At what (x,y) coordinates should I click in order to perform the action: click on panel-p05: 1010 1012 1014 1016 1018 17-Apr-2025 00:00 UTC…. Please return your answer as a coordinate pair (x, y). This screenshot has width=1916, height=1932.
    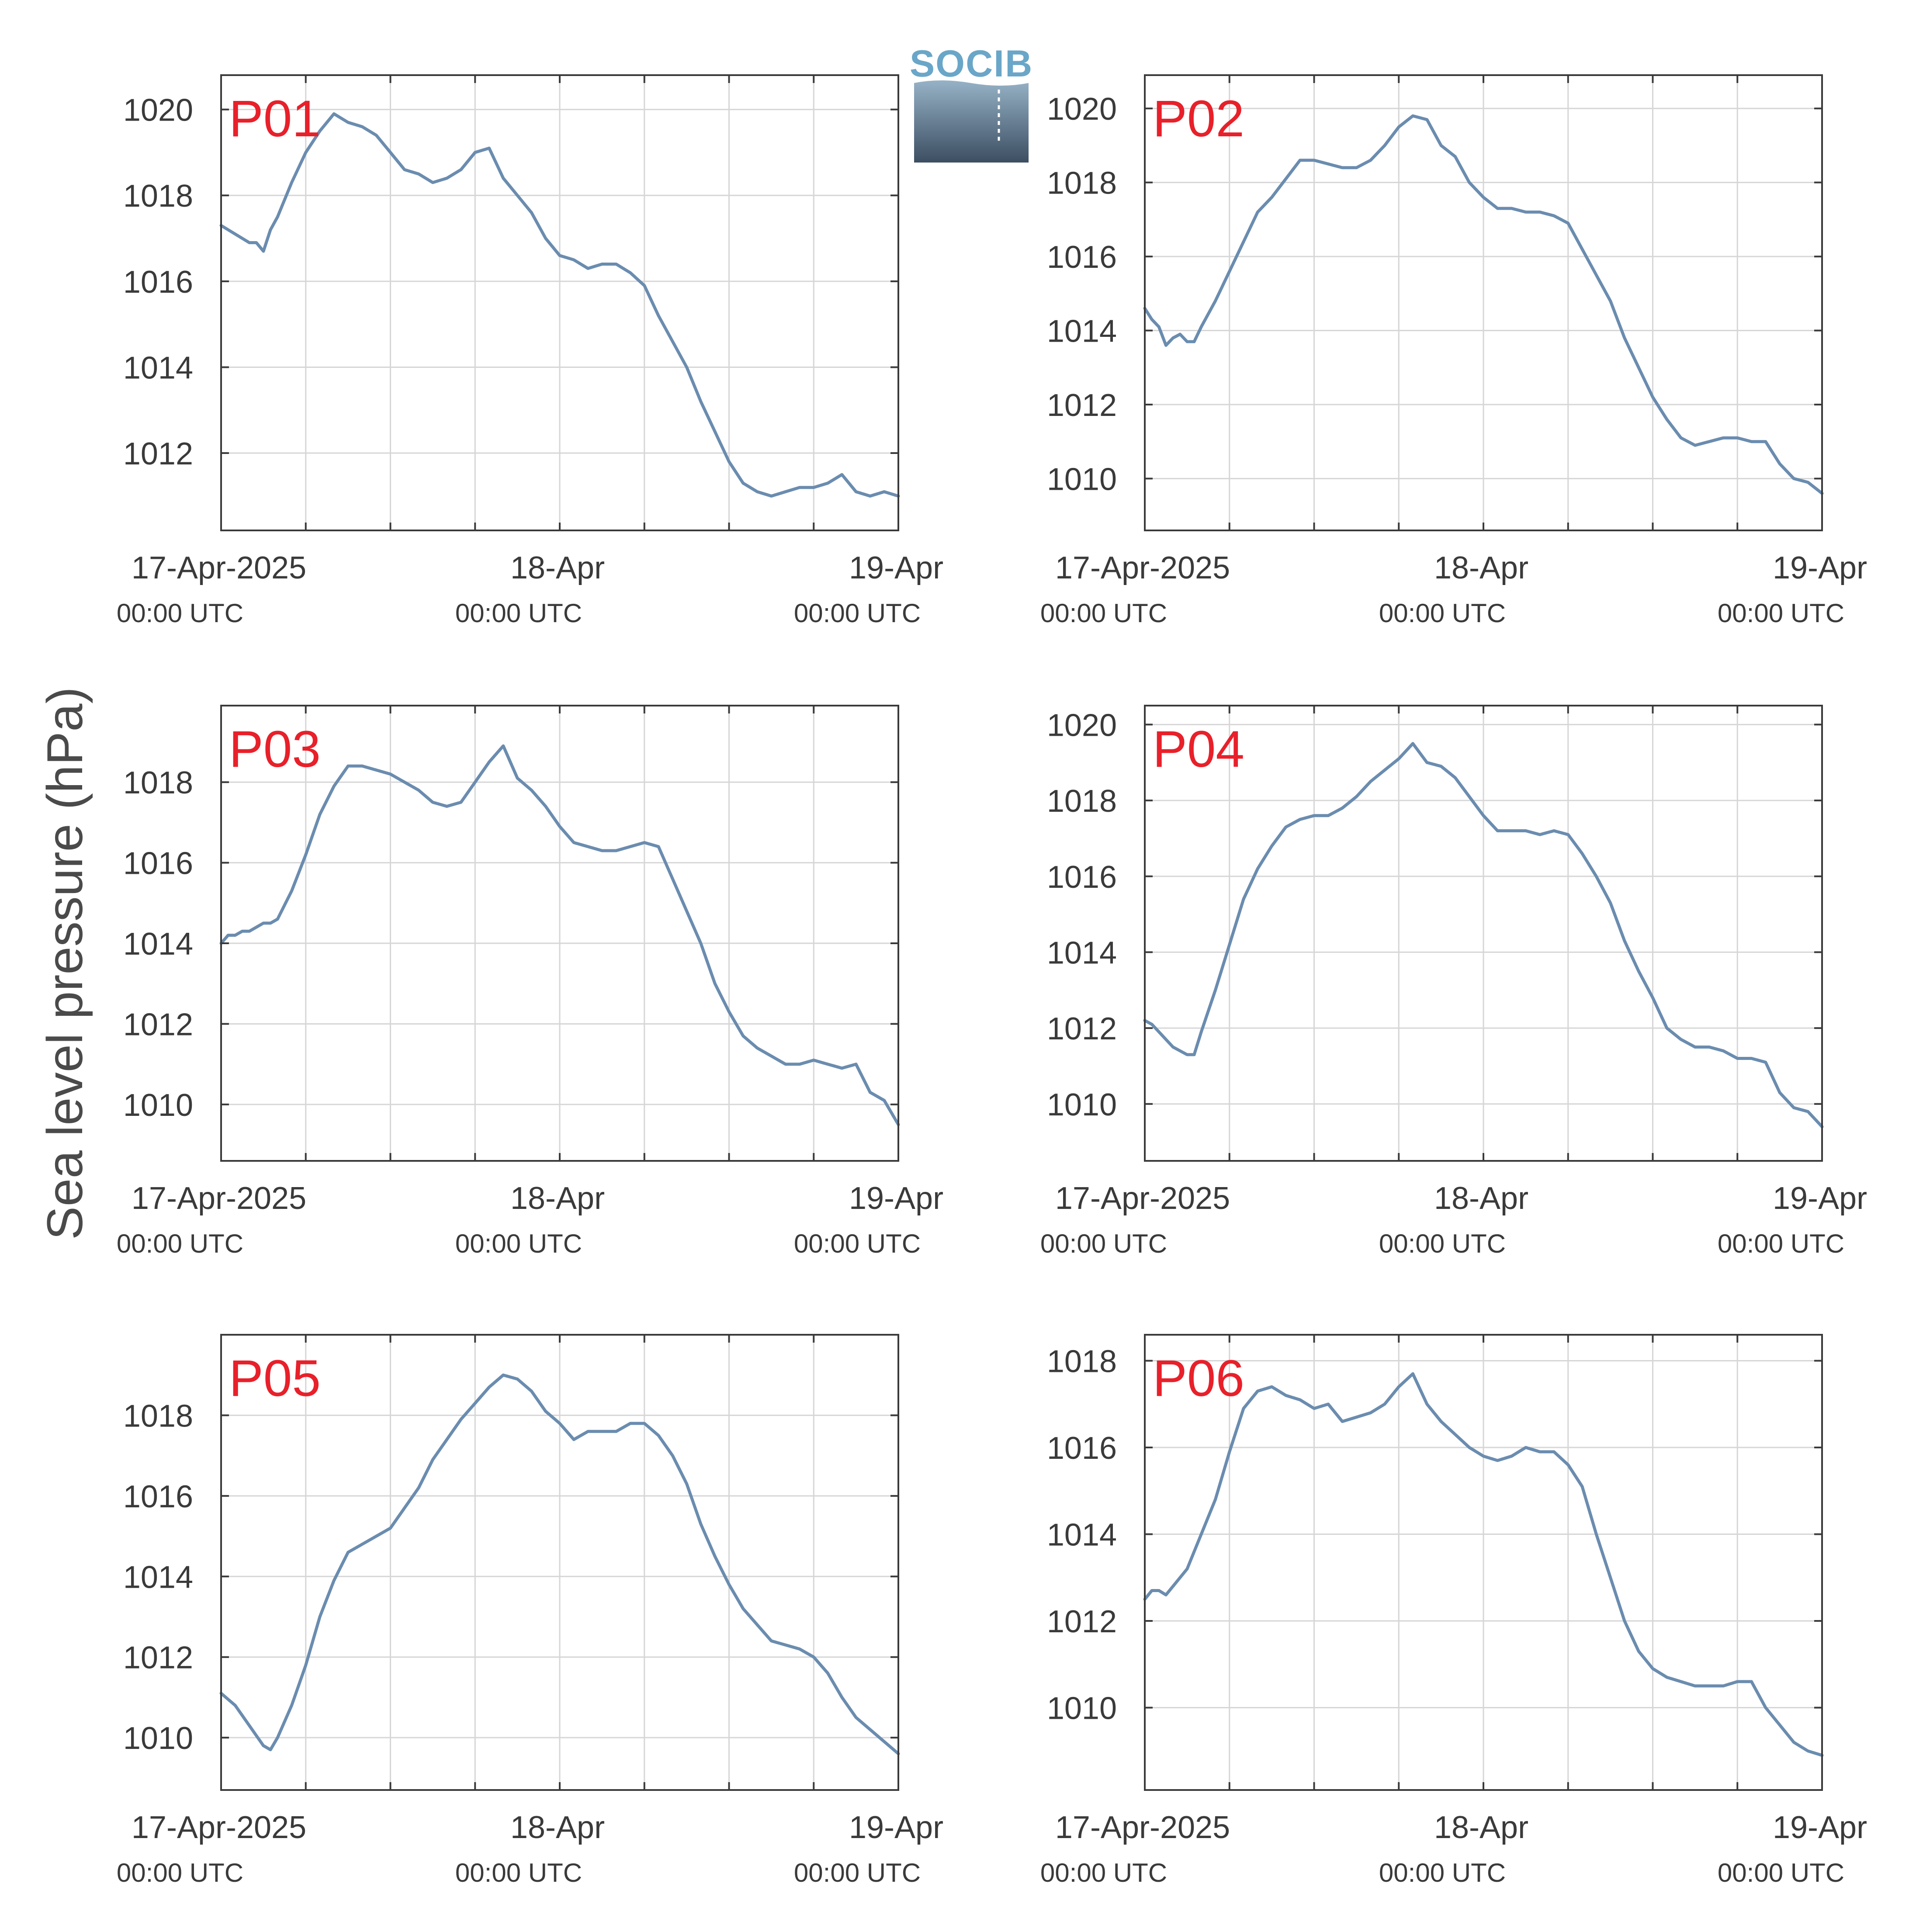
    Looking at the image, I should click on (530, 1610).